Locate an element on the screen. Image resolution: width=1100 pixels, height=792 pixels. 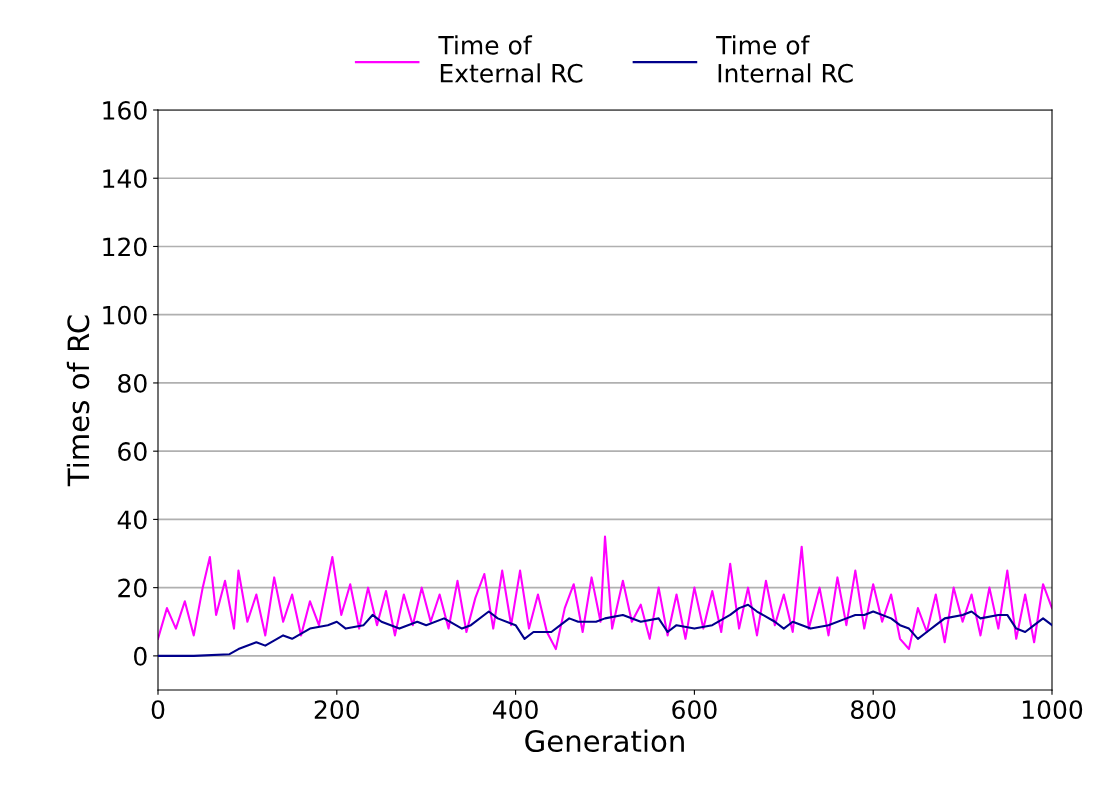
x-tick-label: 600 is located at coordinates (694, 710).